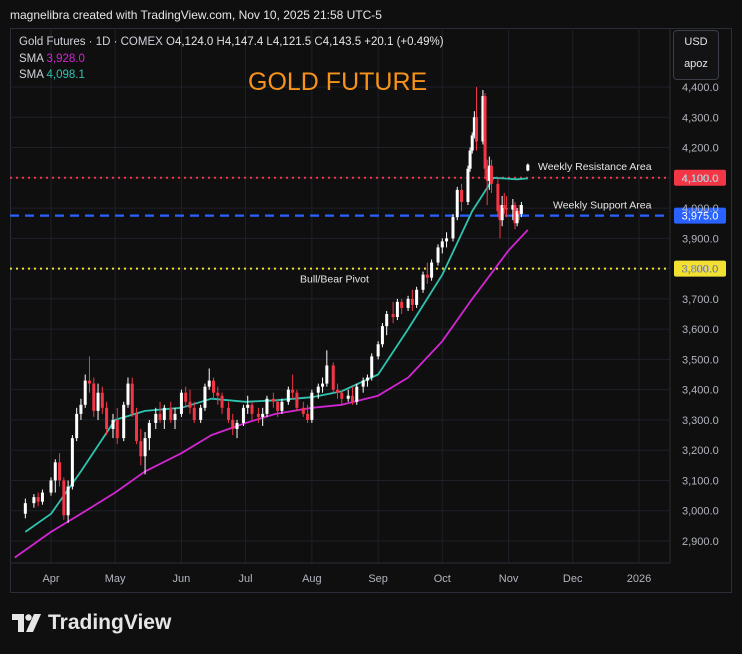 The image size is (742, 654). I want to click on x-tick-label: Oct, so click(442, 579).